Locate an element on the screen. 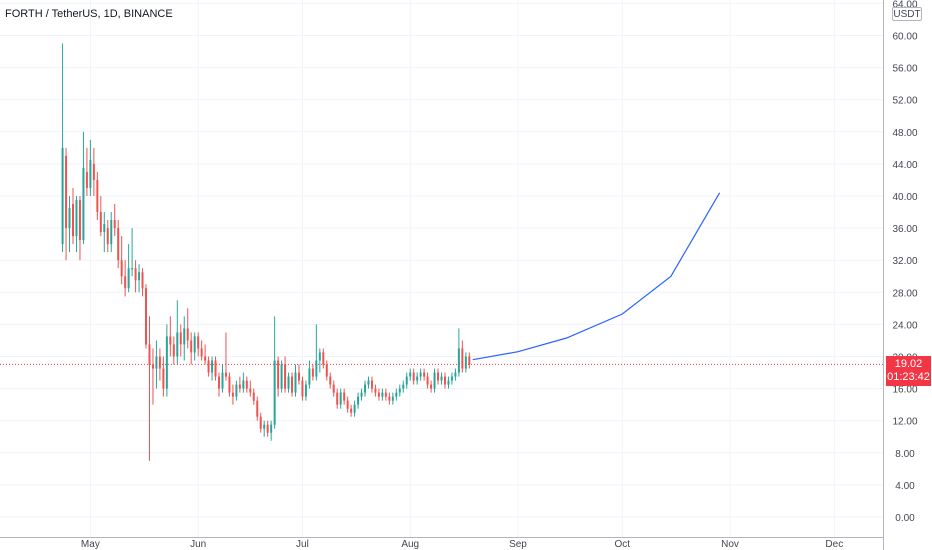 The image size is (932, 550). x-tick-label: Aug is located at coordinates (410, 544).